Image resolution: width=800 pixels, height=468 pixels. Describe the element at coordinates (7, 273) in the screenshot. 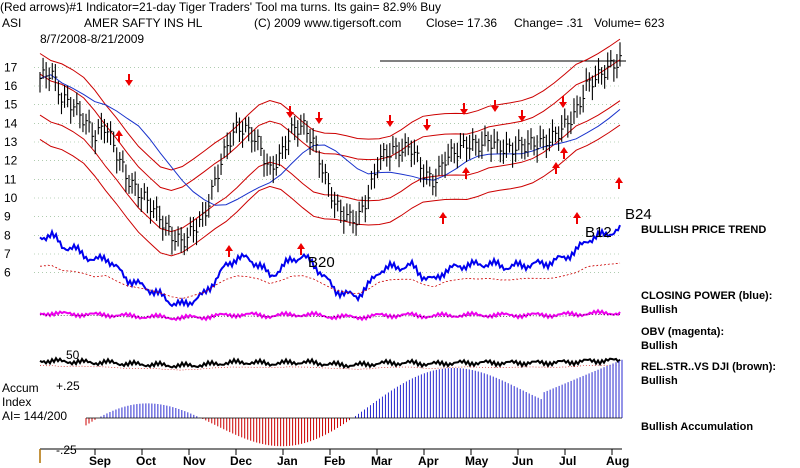

I see `y-tick-6: 6` at that location.